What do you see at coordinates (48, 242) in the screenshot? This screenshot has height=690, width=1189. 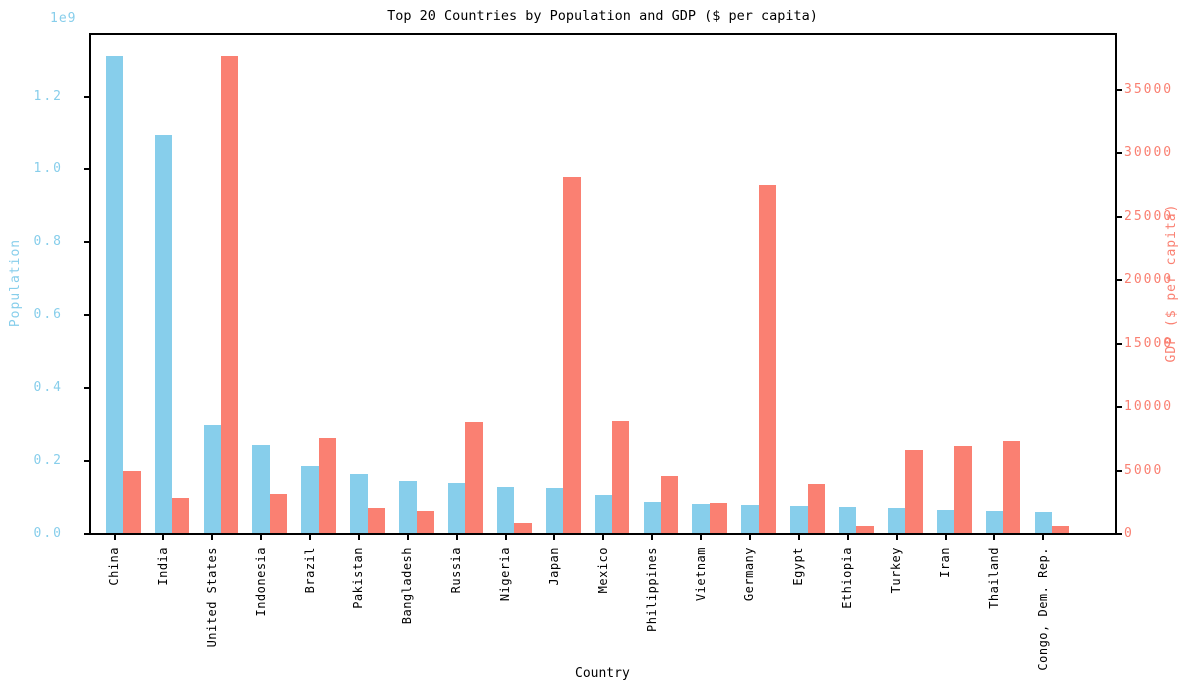 I see `y-left-tick-label: 0.8` at bounding box center [48, 242].